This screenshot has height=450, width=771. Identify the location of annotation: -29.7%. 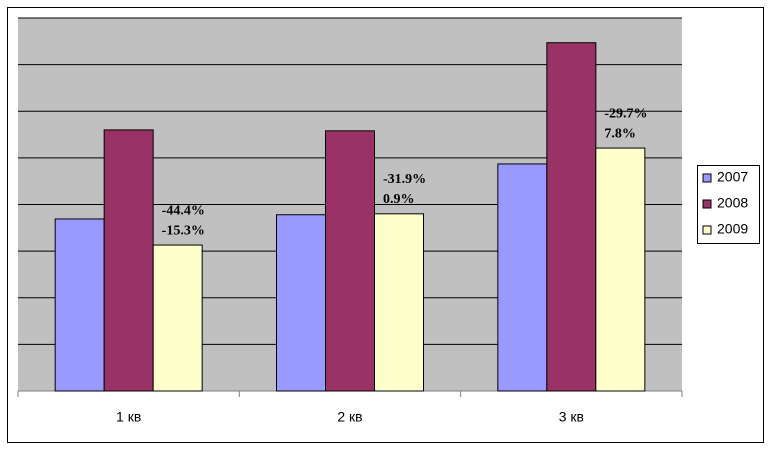
(625, 113).